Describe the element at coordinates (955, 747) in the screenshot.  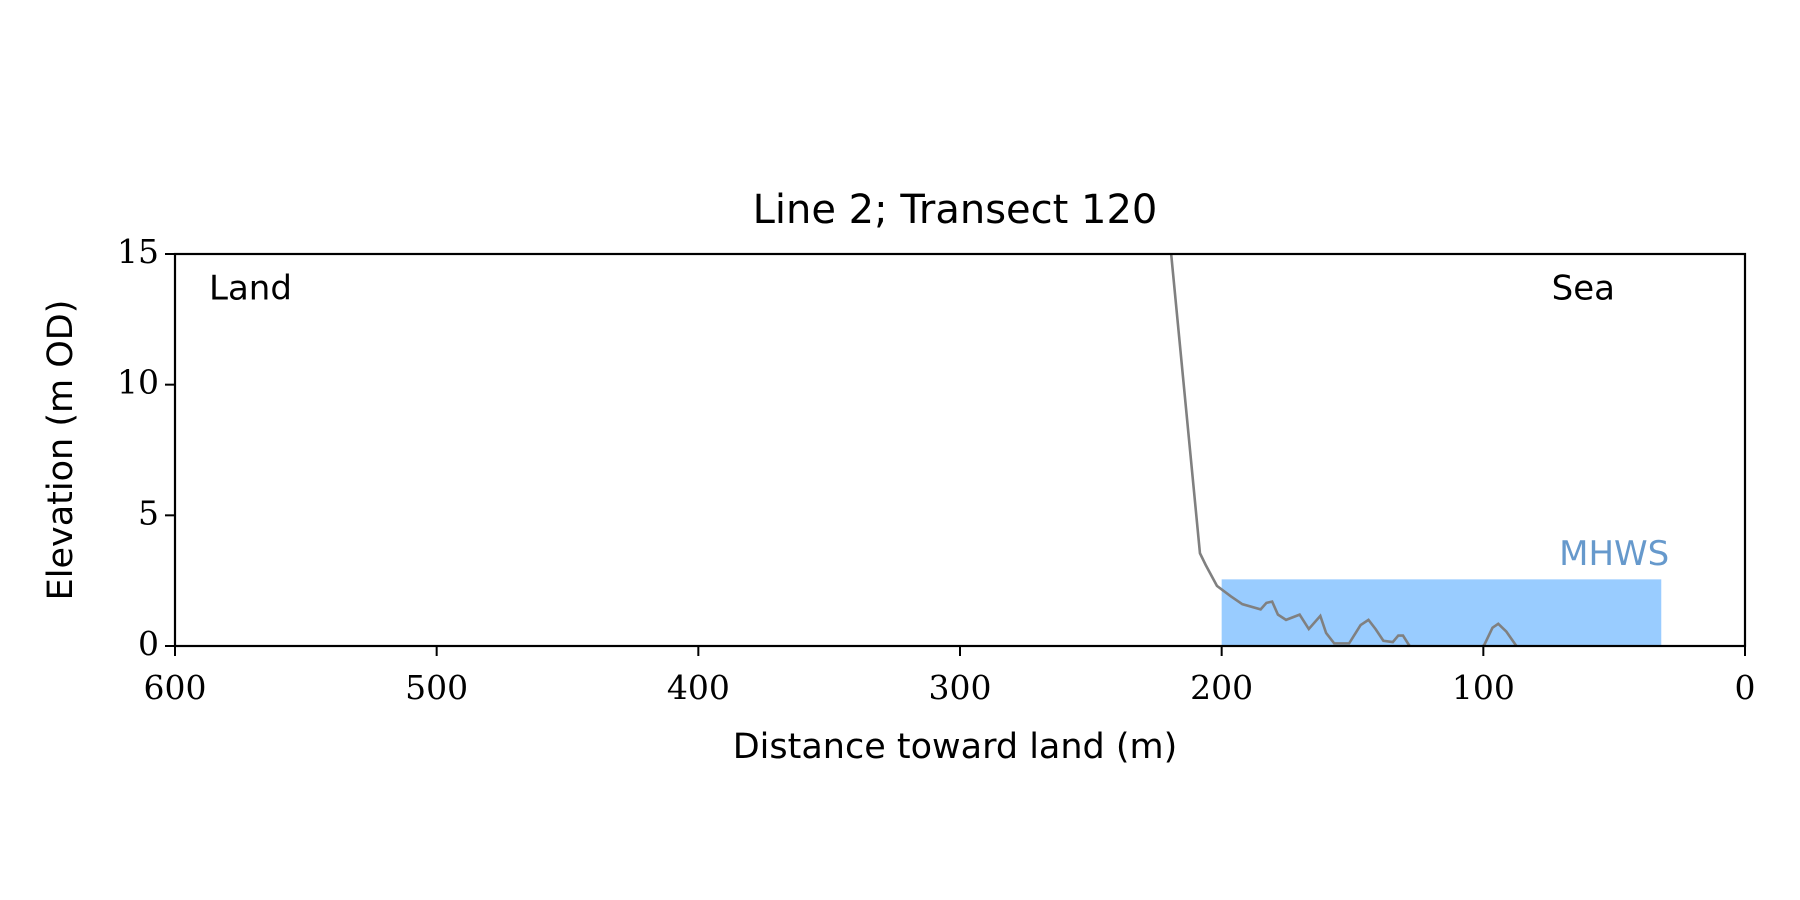
I see `x-axis-label: Distance toward land (m)` at that location.